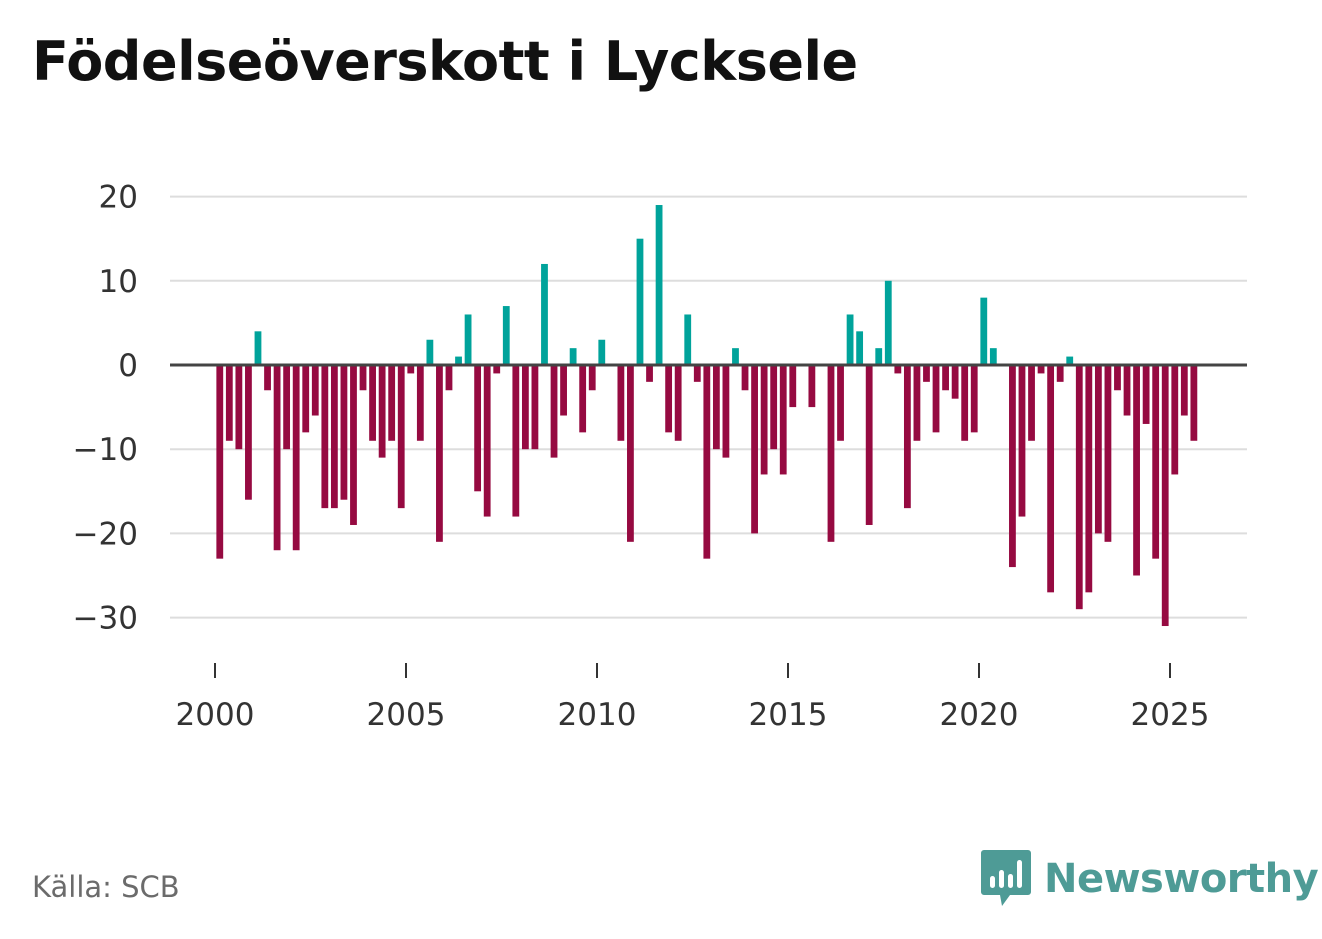  Describe the element at coordinates (597, 715) in the screenshot. I see `x-tick-label: 2010` at that location.